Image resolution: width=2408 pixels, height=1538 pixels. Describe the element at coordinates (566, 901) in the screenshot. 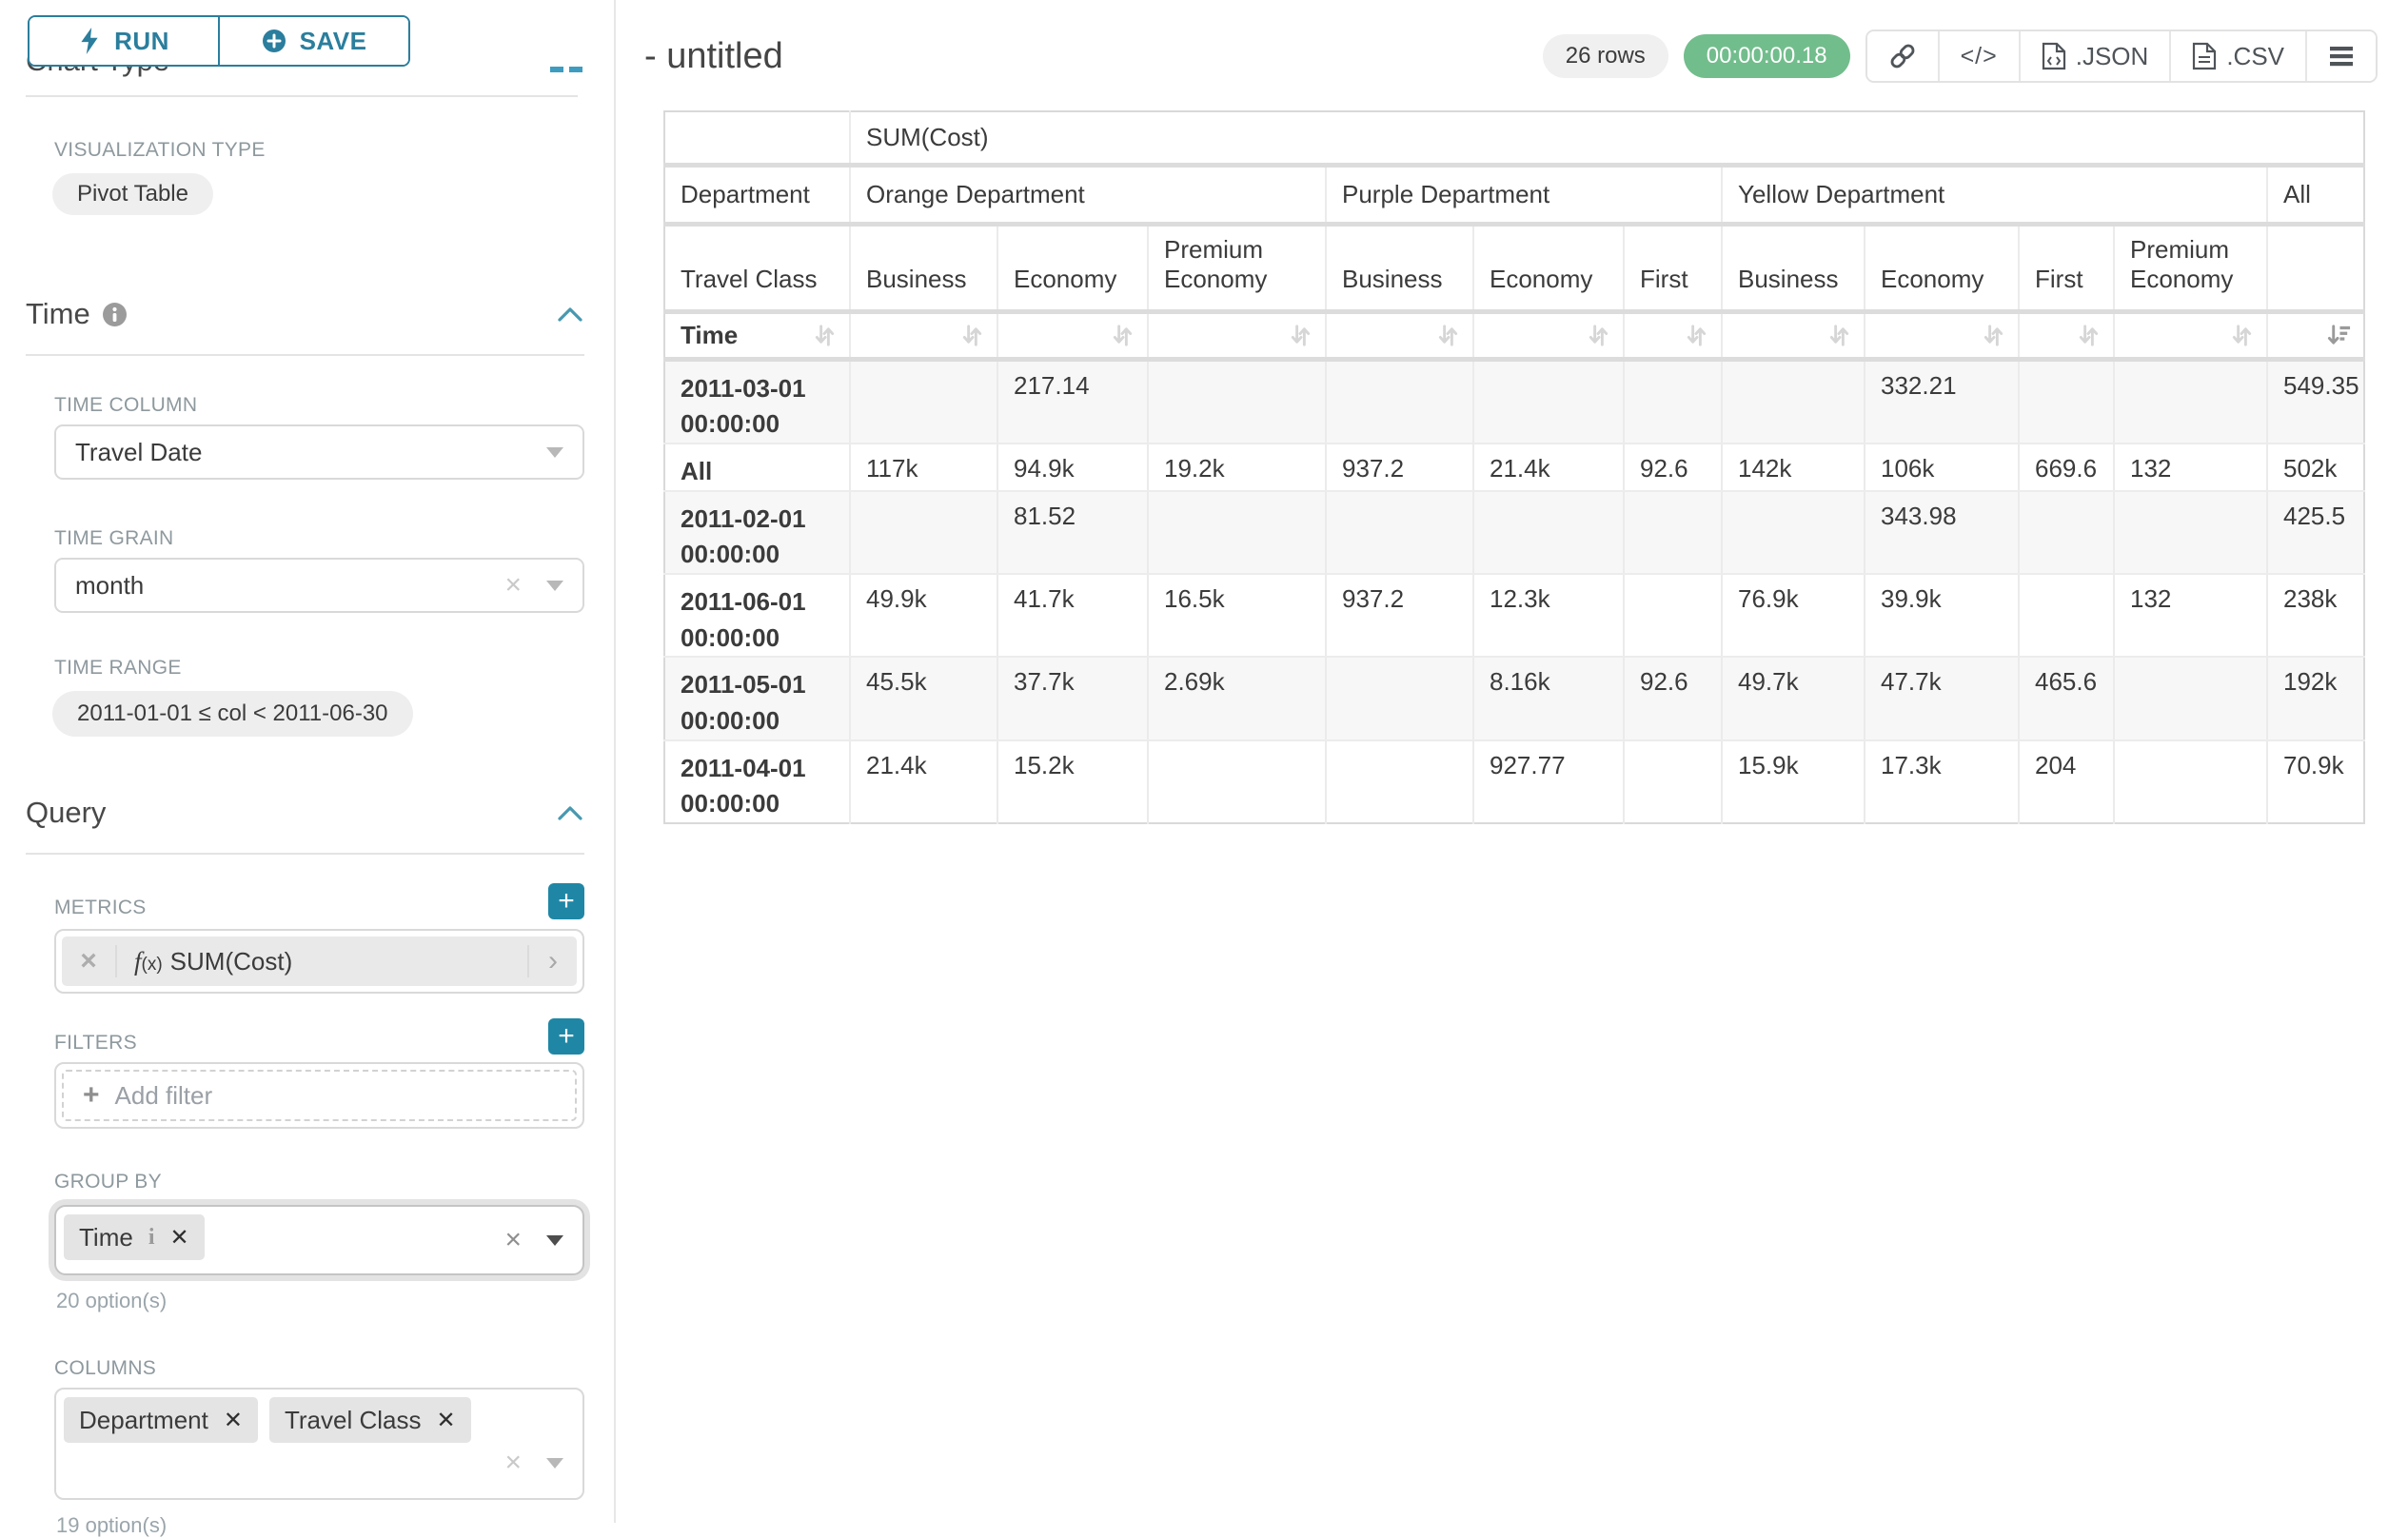

I see `add-metric-button: +` at that location.